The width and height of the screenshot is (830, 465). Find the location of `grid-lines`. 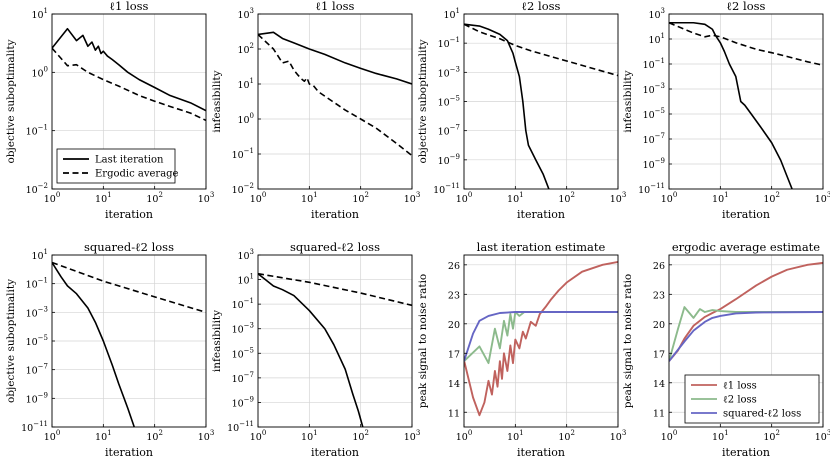

grid-lines is located at coordinates (541, 101).